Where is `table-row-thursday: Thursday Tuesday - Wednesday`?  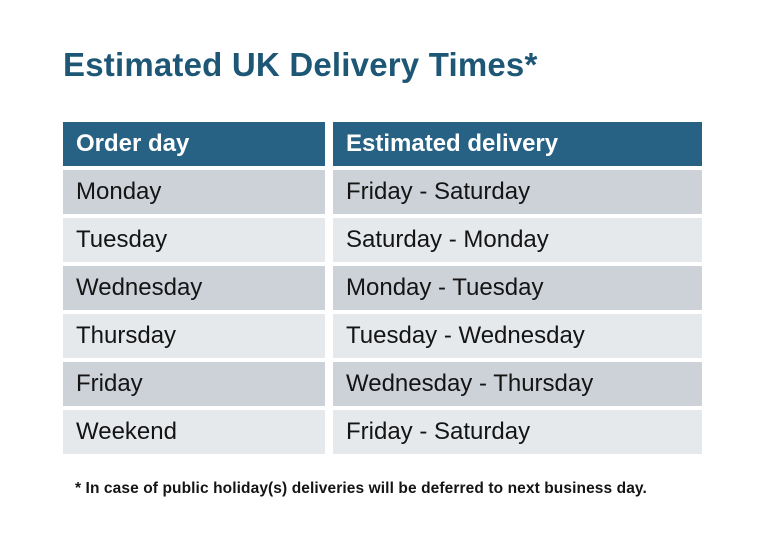
table-row-thursday: Thursday Tuesday - Wednesday is located at coordinates (382, 336).